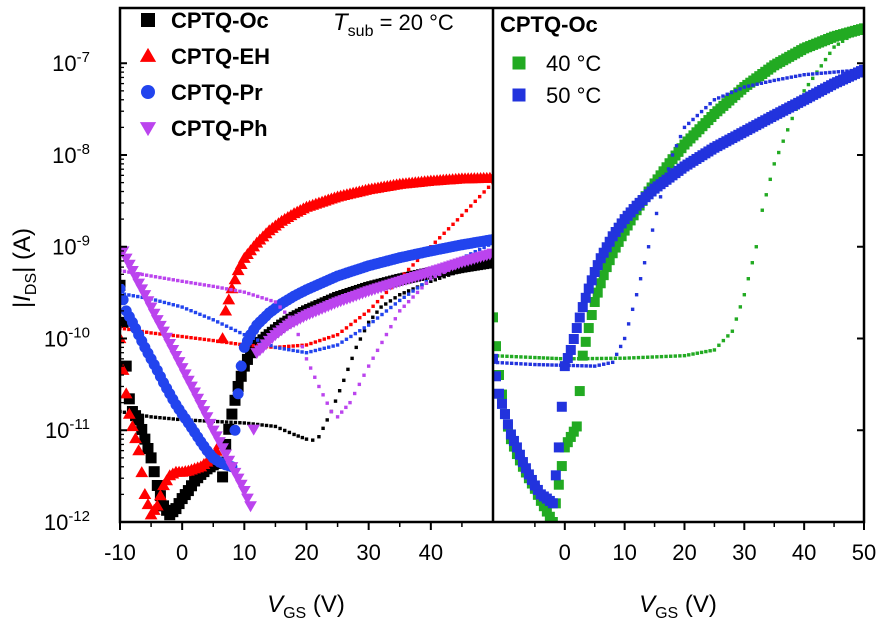  Describe the element at coordinates (244, 552) in the screenshot. I see `left-x-tick-label: 10` at that location.